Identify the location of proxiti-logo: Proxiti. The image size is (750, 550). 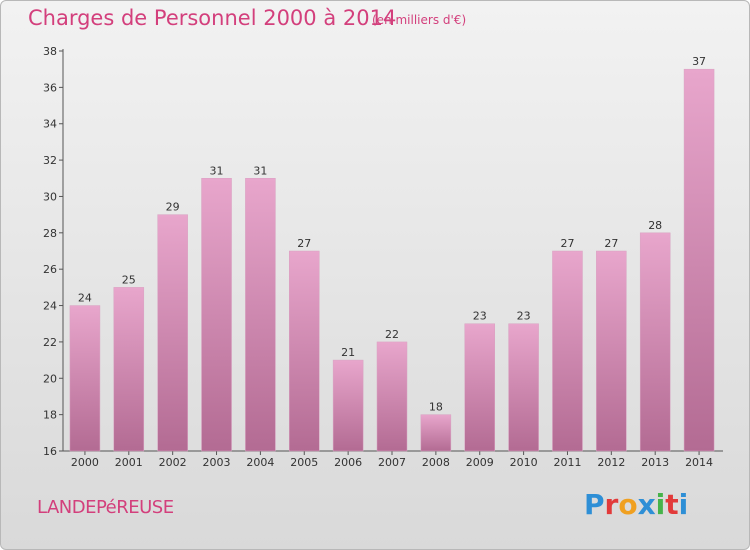
(636, 504).